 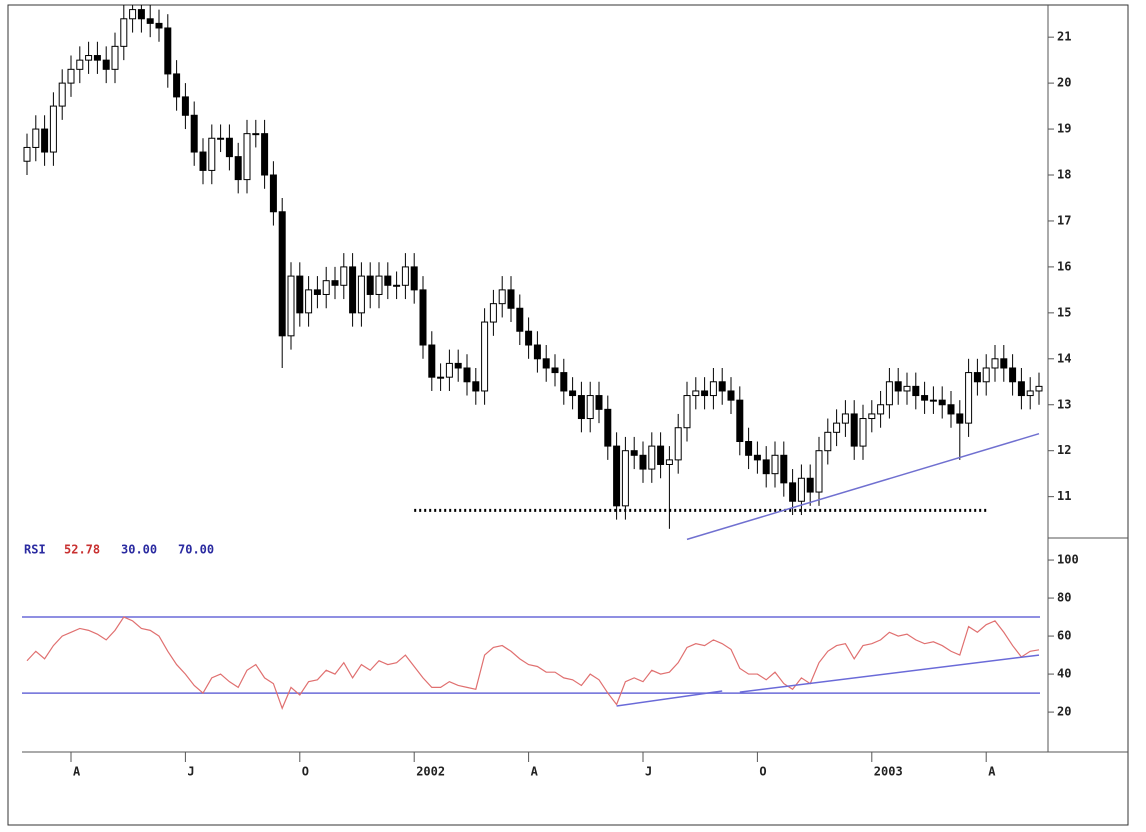 I want to click on y-tick-label: 80, so click(x=1064, y=598).